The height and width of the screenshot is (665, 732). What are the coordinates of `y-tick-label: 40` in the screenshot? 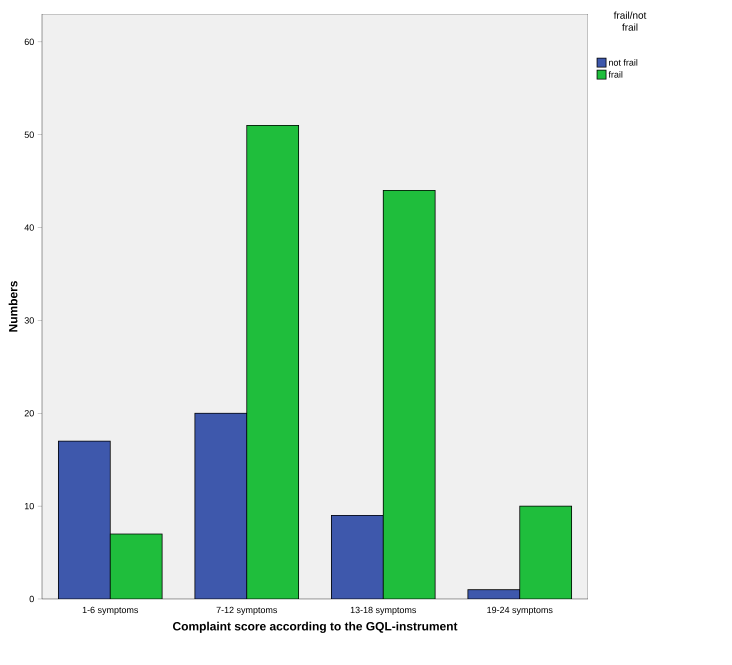 It's located at (29, 227).